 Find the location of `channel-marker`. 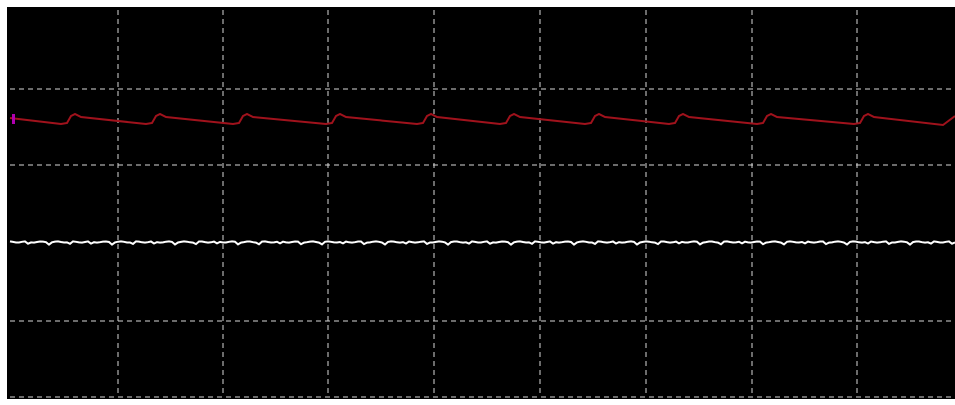

channel-marker is located at coordinates (13, 119).